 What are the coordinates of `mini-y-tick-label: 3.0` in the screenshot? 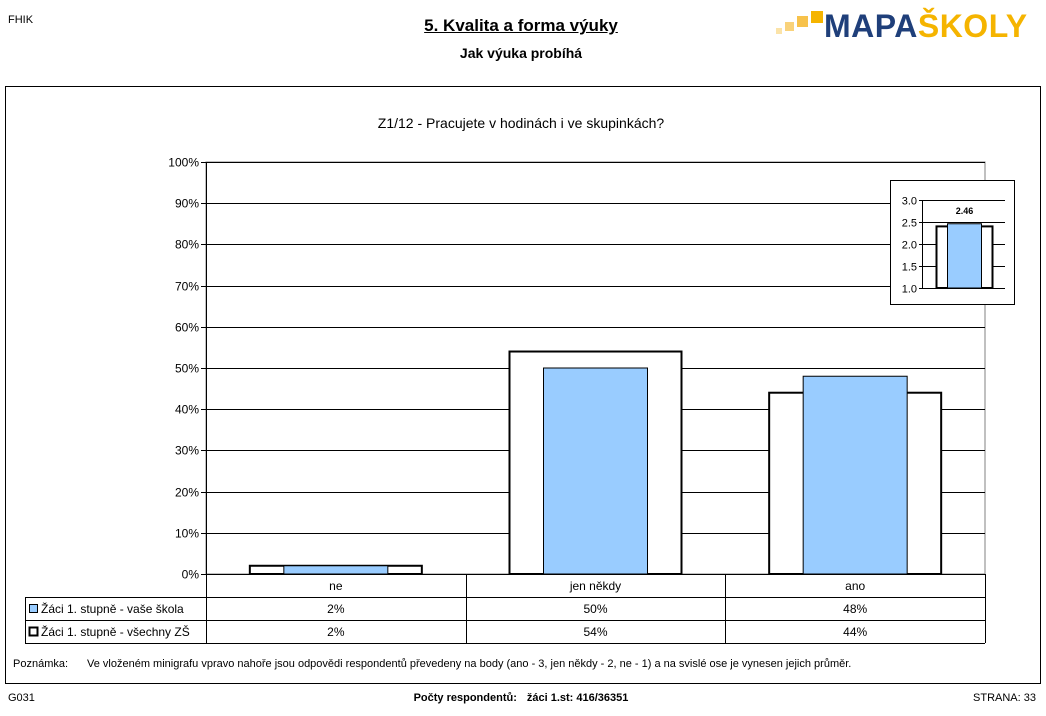 It's located at (909, 202).